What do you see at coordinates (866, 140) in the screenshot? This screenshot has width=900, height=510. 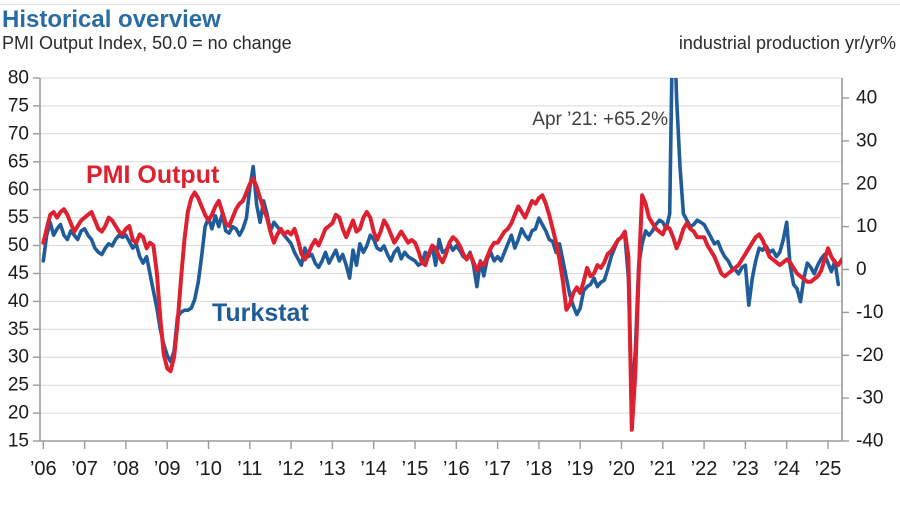 I see `y-axis-right-label: 30` at bounding box center [866, 140].